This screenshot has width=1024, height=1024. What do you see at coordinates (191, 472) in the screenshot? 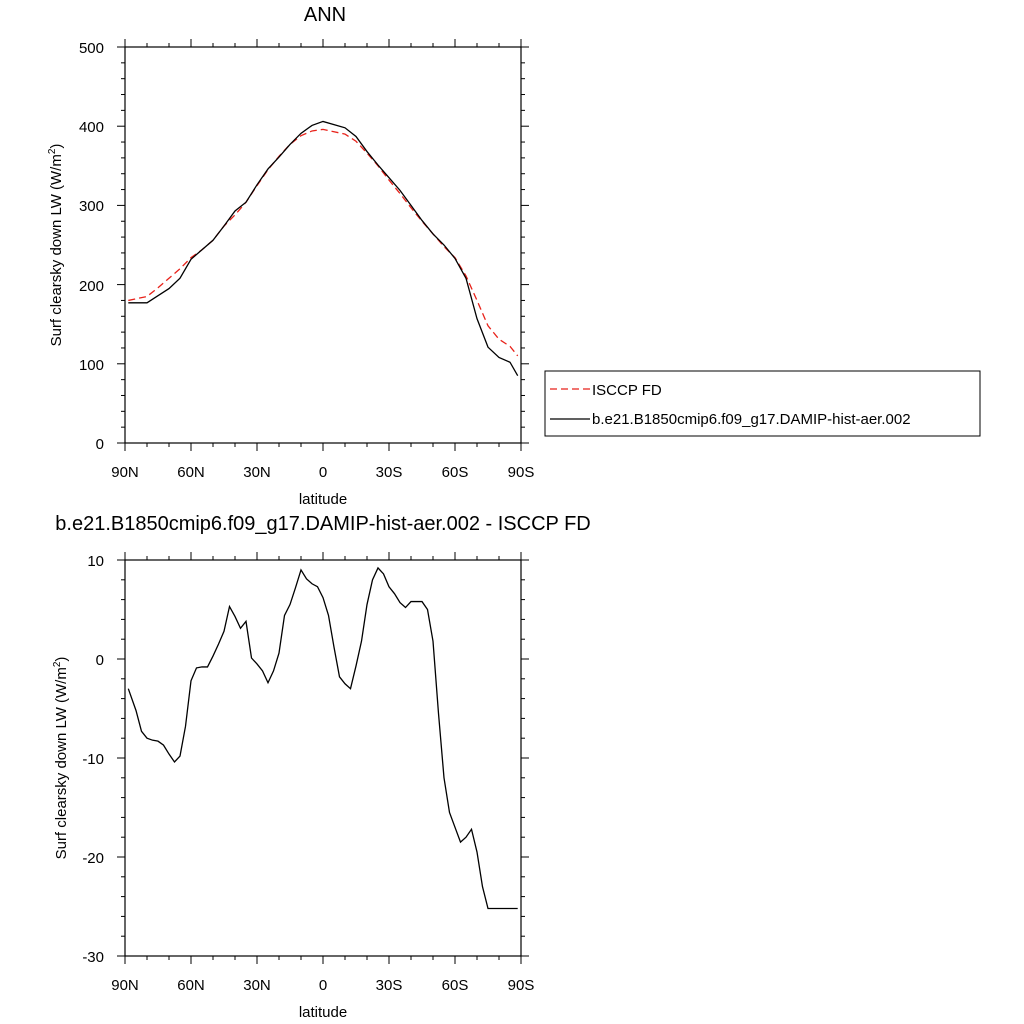
I see `top-x-tick-label: 60N` at bounding box center [191, 472].